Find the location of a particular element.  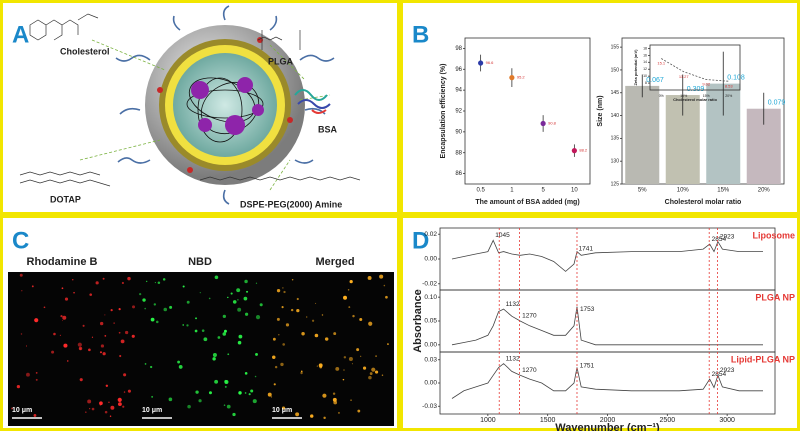

subplot-frame is located at coordinates (607, 321).